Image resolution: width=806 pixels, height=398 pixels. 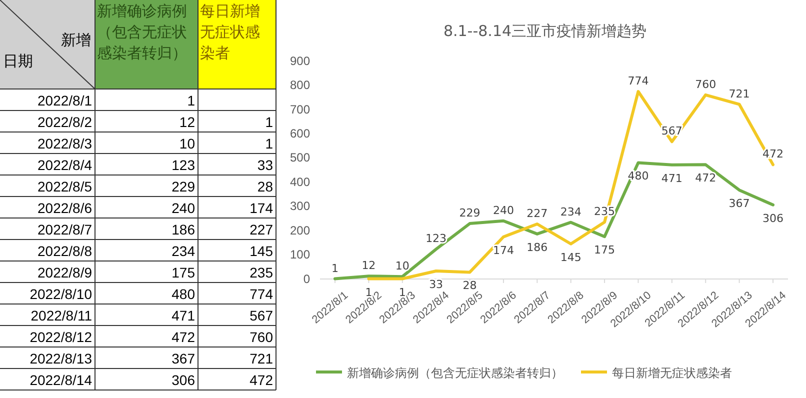 What do you see at coordinates (672, 373) in the screenshot?
I see `legend-label: 每日新增无症状感染者` at bounding box center [672, 373].